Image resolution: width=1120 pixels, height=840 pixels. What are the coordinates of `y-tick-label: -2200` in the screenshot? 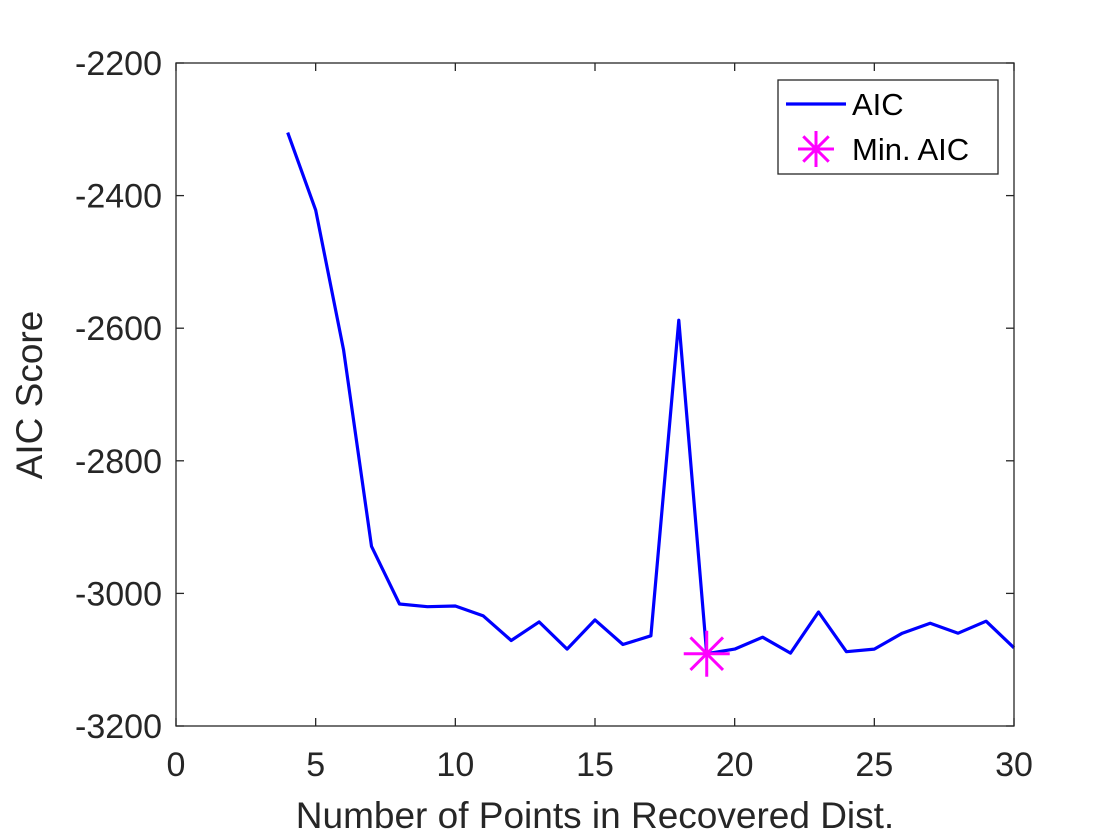 It's located at (118, 64).